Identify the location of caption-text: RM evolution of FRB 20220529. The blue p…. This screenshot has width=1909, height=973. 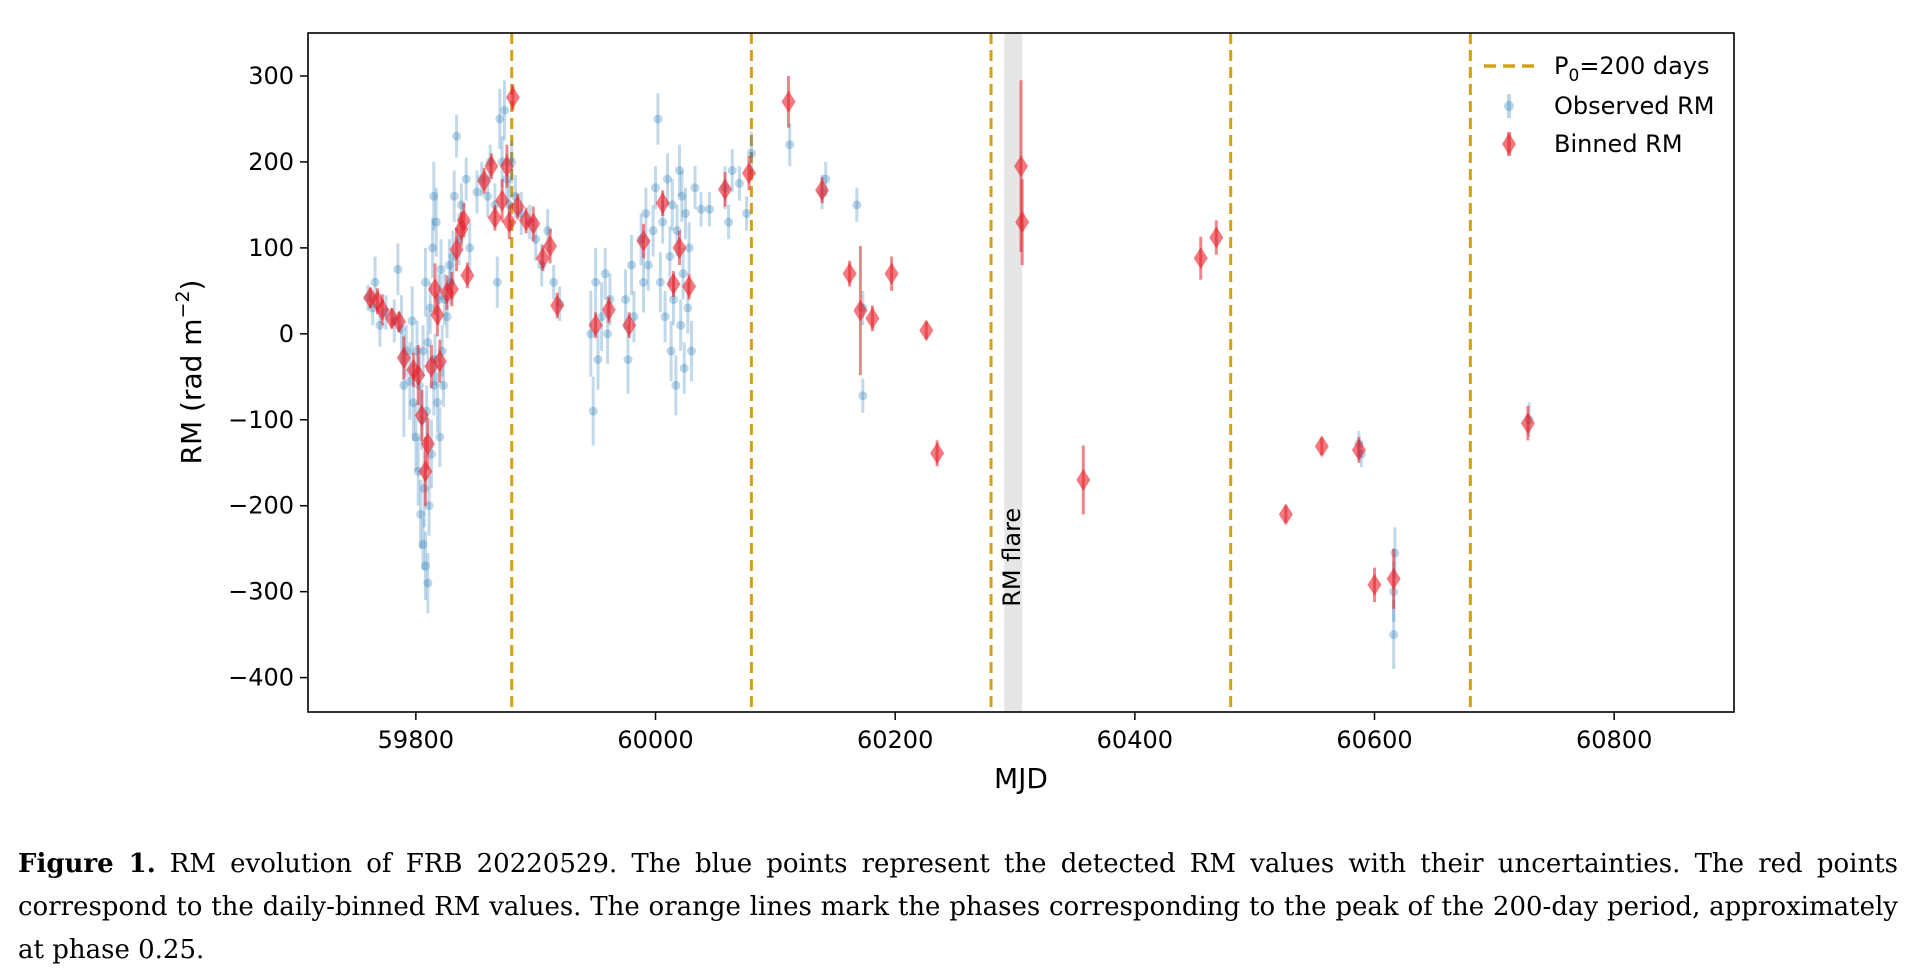
(958, 907).